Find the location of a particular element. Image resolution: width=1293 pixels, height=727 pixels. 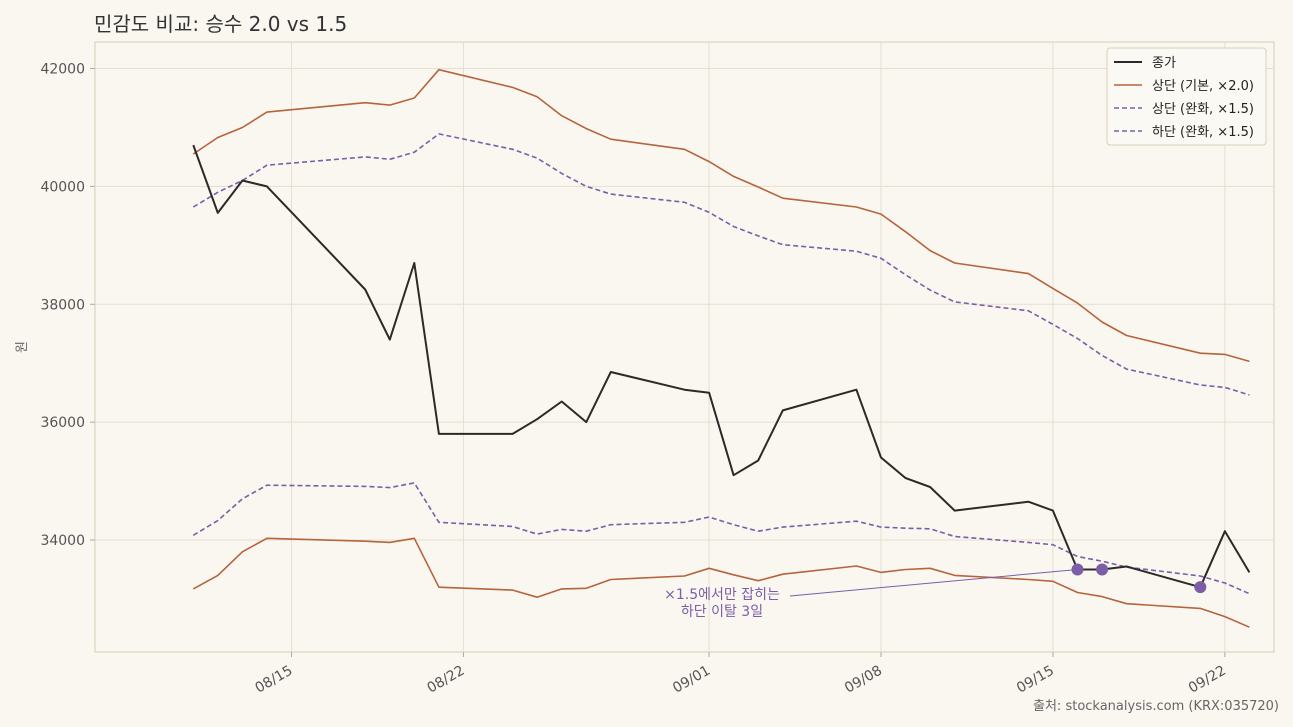

x-tick-label: 09/15 is located at coordinates (1035, 680).